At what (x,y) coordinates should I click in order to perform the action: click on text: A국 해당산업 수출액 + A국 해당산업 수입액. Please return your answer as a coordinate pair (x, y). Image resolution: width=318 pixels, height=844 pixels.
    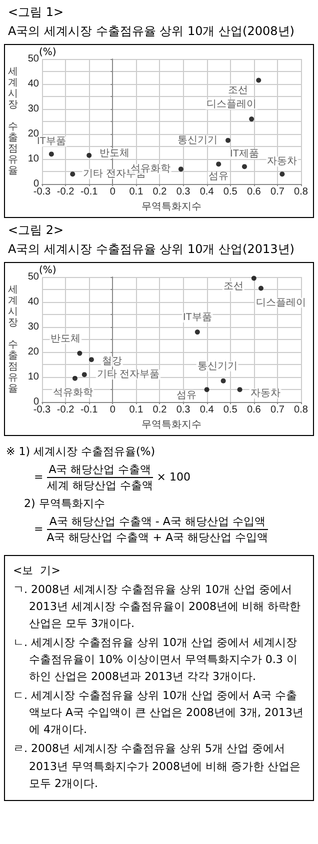
    Looking at the image, I should click on (157, 537).